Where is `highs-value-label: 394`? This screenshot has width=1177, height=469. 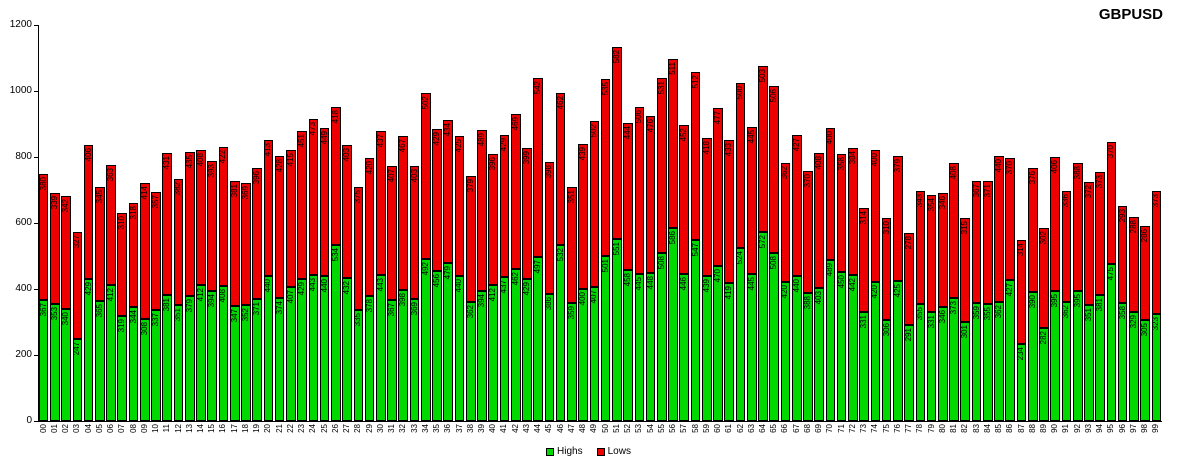 highs-value-label: 394 is located at coordinates (481, 300).